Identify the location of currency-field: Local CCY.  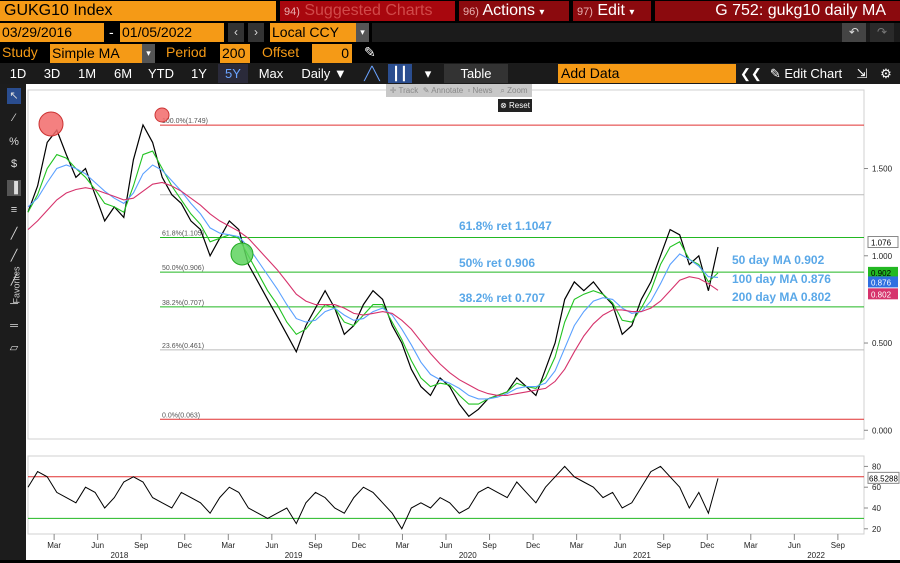
(313, 32).